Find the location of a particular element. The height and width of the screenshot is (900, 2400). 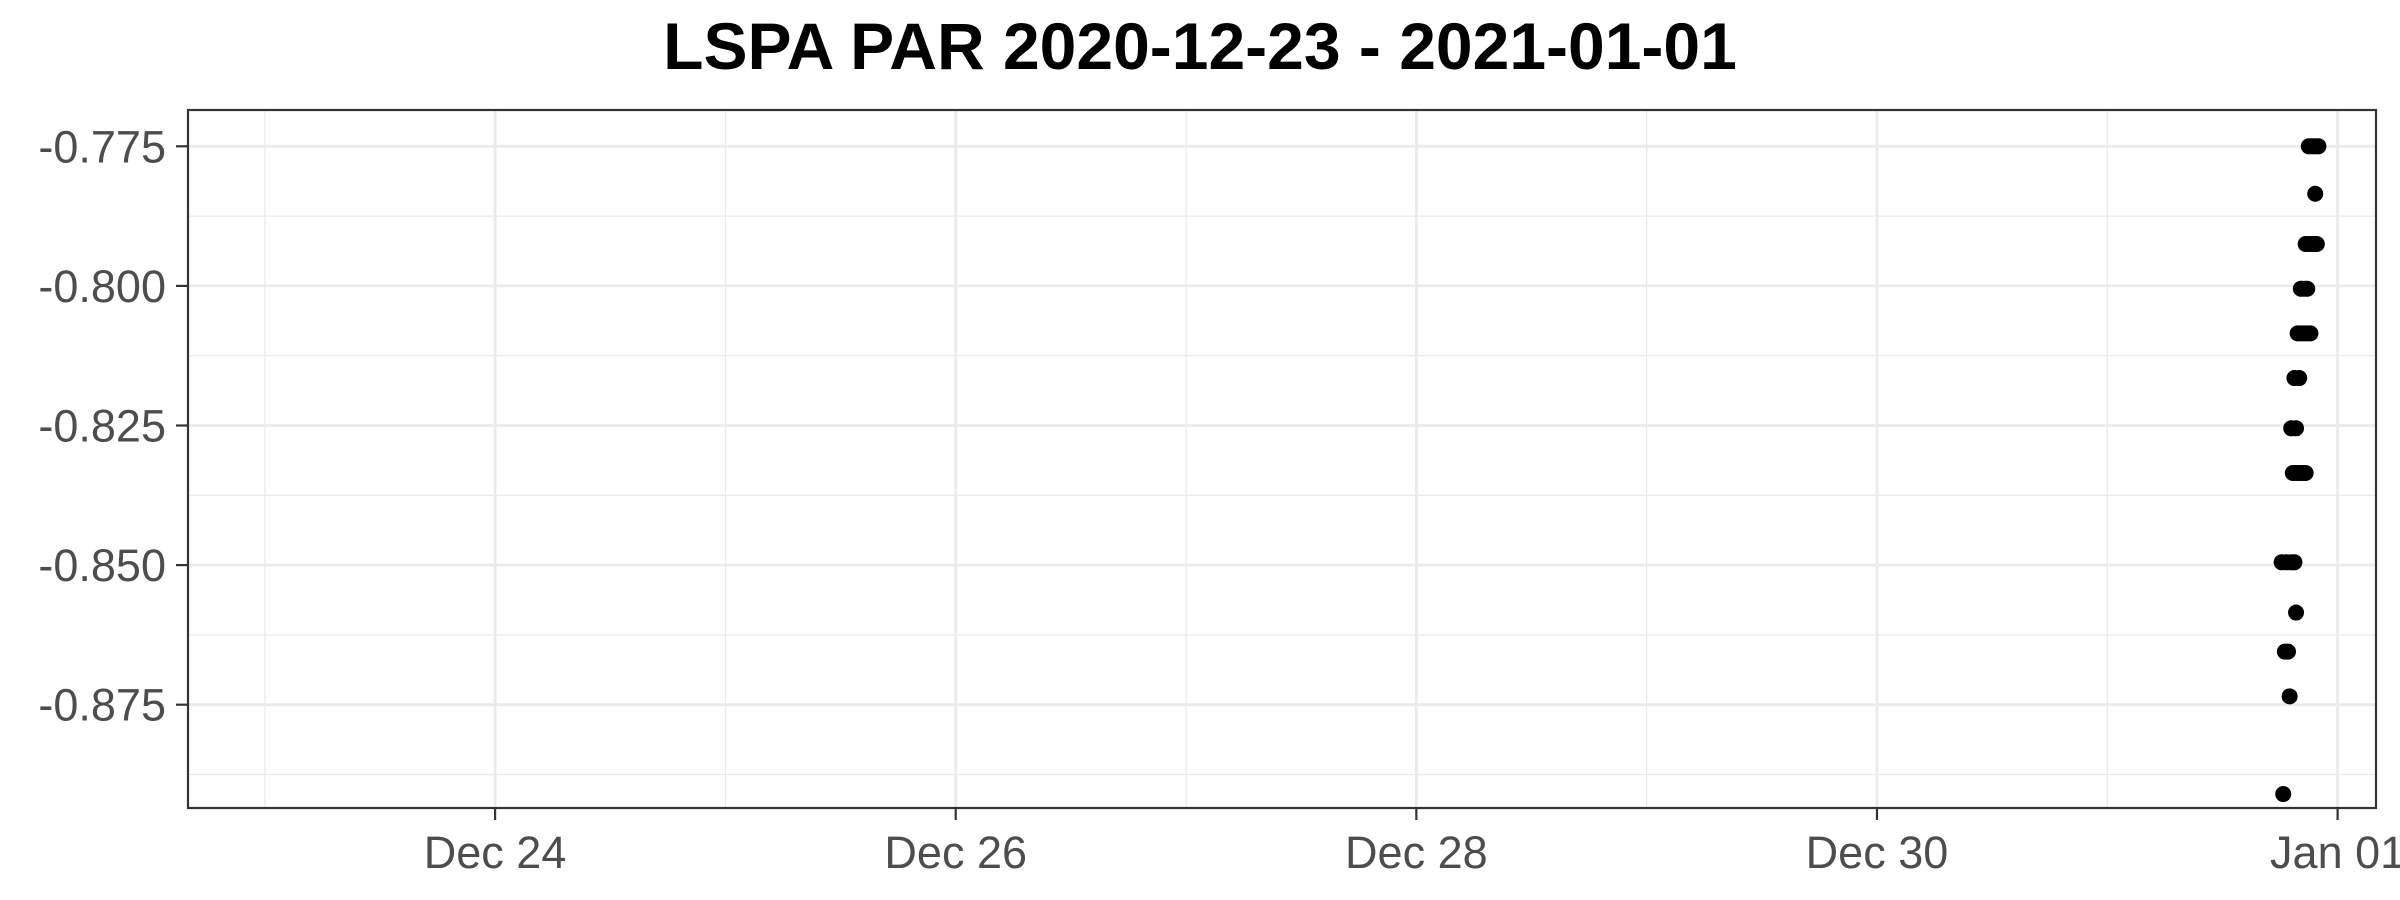

x-tick-label: Jan 01 is located at coordinates (2335, 852).